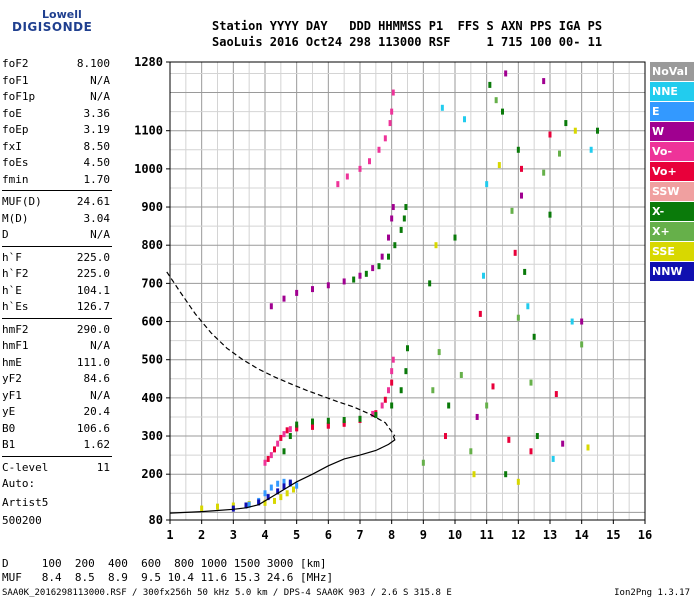 This screenshot has height=600, width=700. What do you see at coordinates (56, 346) in the screenshot?
I see `param-row: hmF1 N/A` at bounding box center [56, 346].